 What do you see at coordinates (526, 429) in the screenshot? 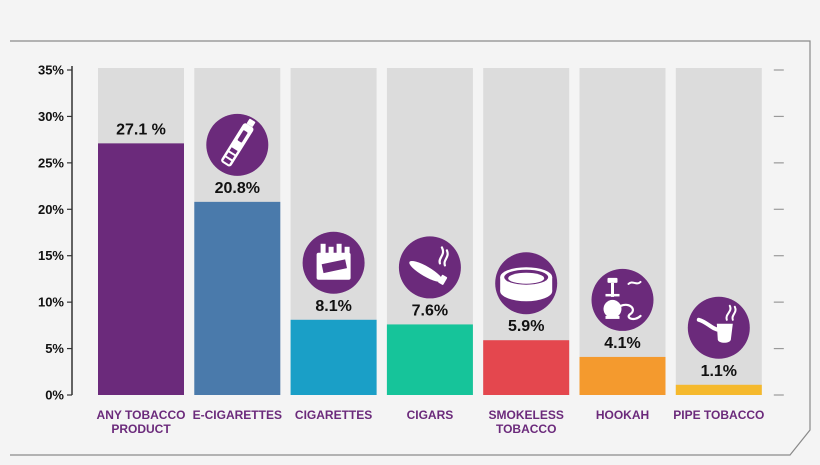
I see `category-label: TOBACCO` at bounding box center [526, 429].